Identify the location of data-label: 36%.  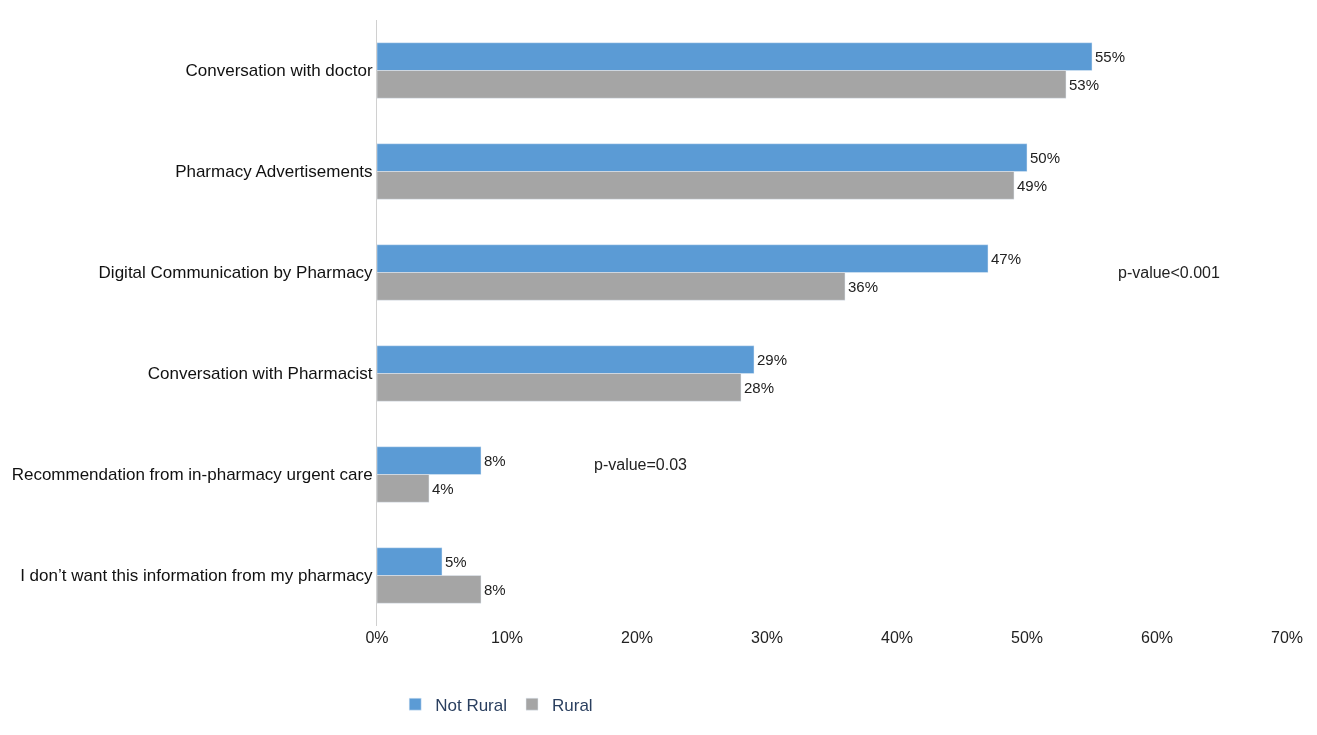
(863, 286).